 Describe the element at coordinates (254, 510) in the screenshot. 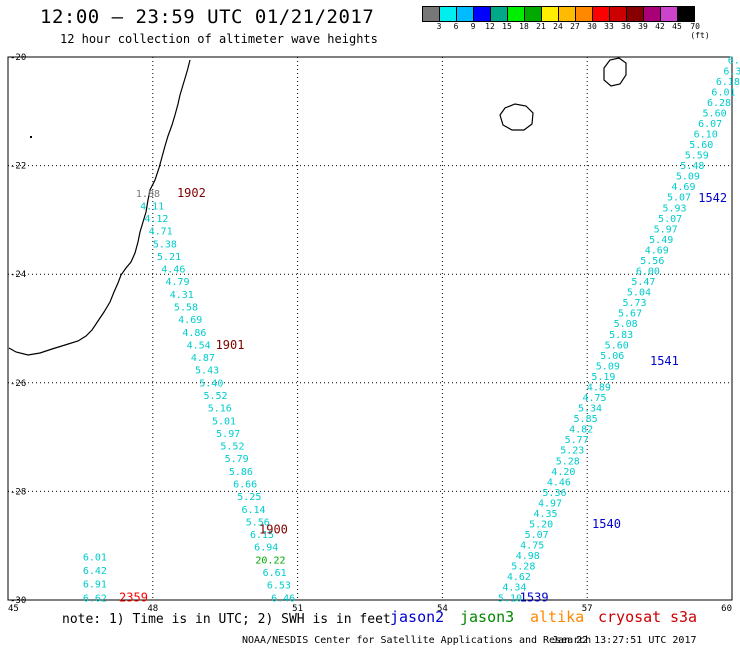

I see `swh-value: 6.14` at that location.